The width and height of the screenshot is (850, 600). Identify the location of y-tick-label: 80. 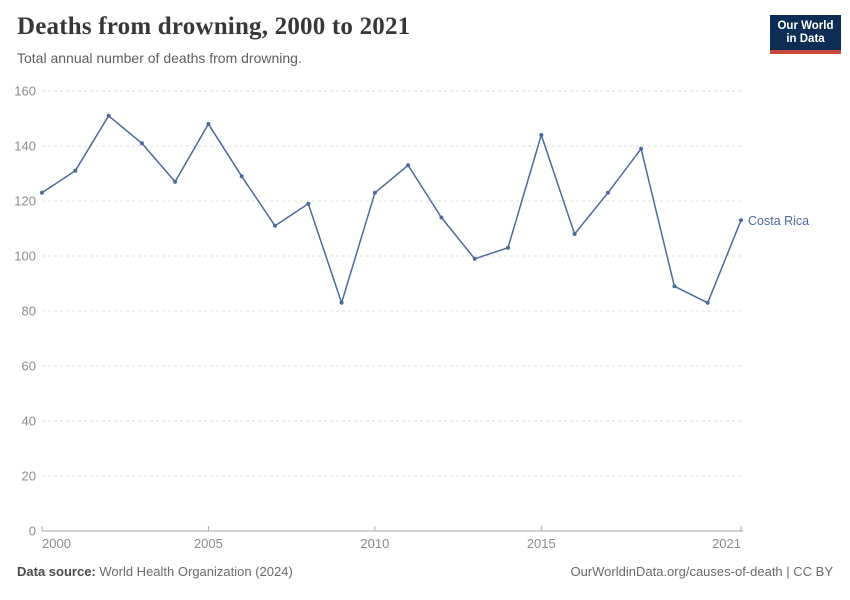
(29, 311).